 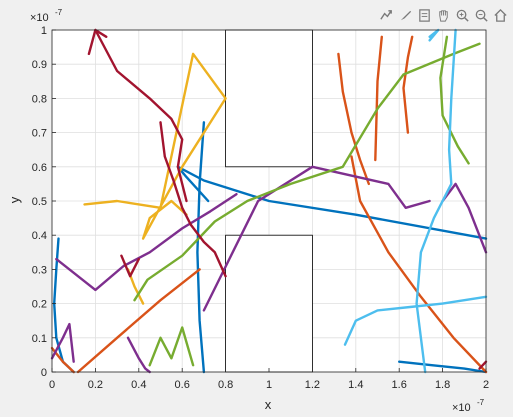 What do you see at coordinates (225, 385) in the screenshot?
I see `x-tick-label: 0.8` at bounding box center [225, 385].